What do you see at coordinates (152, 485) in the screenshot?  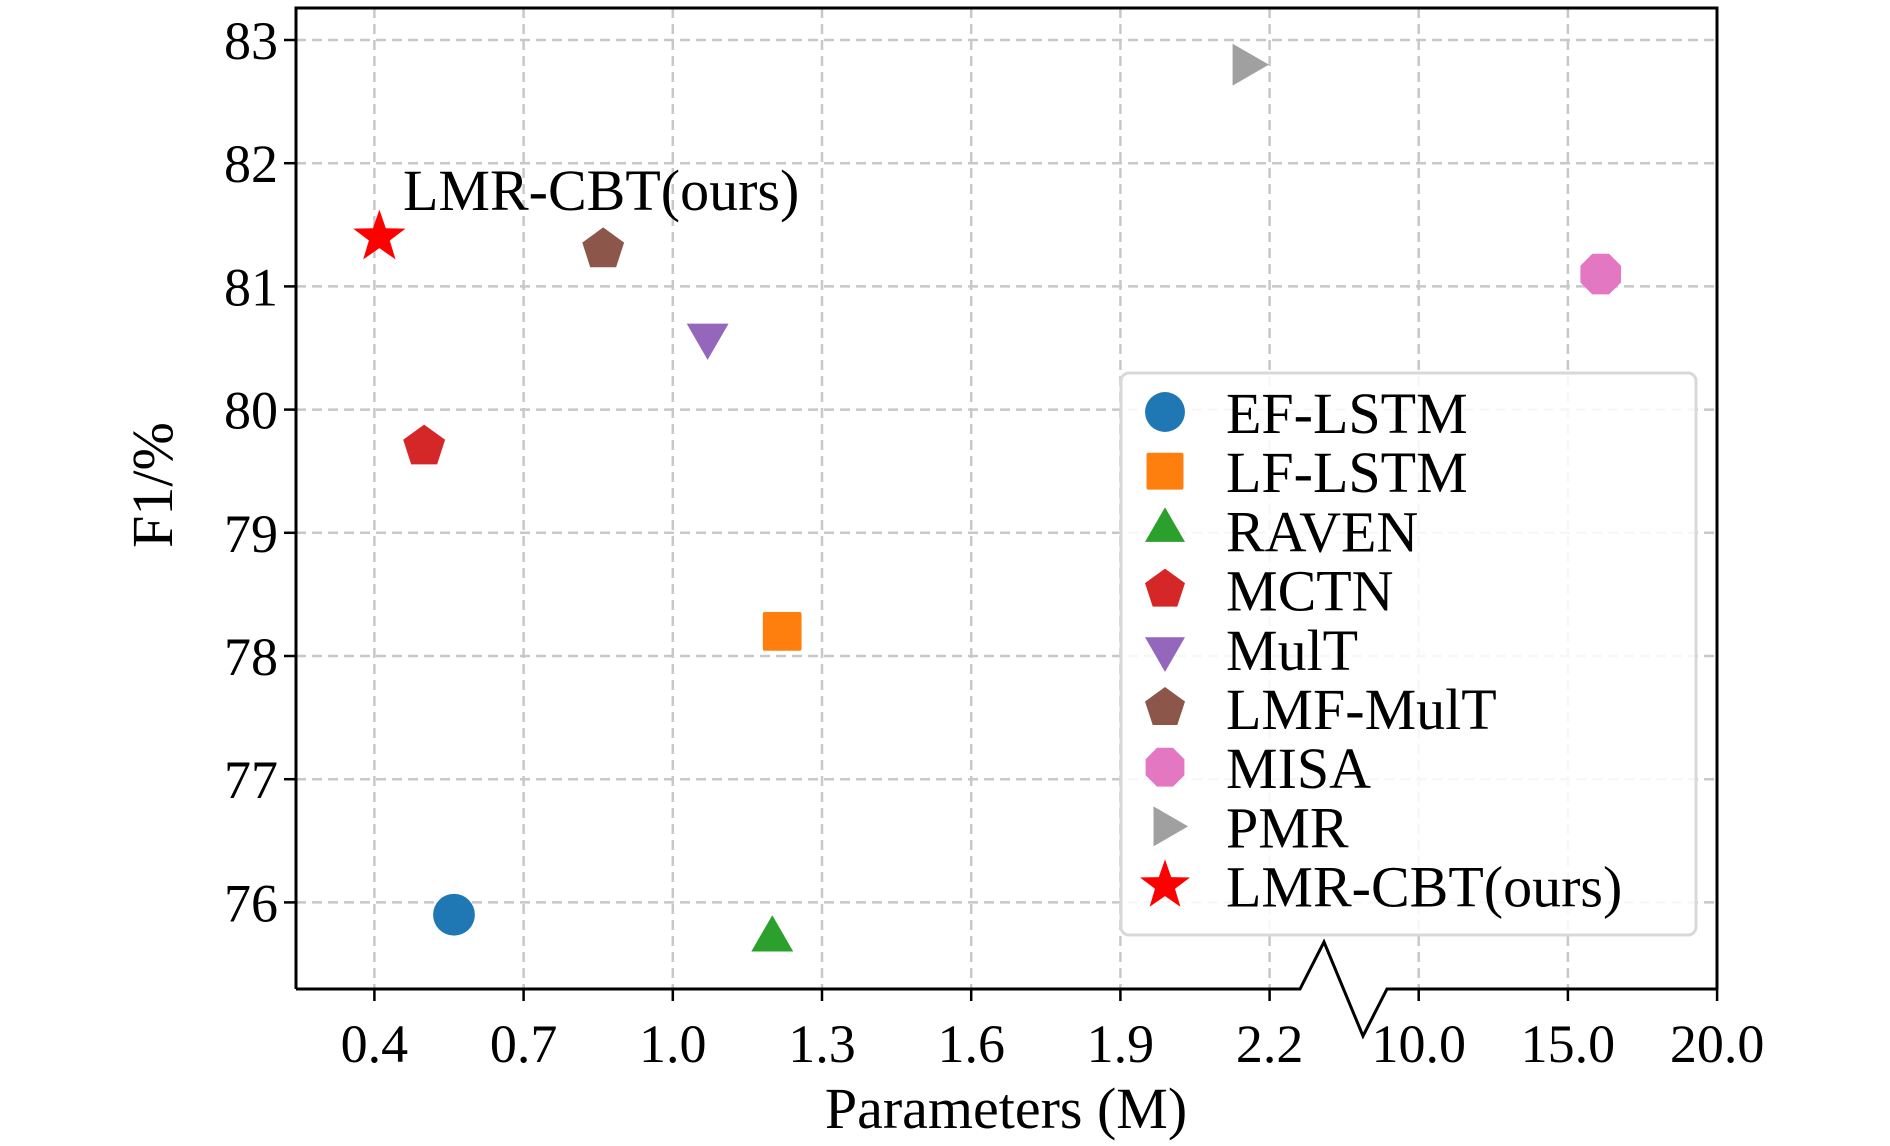 I see `y-axis-label: F1/%` at bounding box center [152, 485].